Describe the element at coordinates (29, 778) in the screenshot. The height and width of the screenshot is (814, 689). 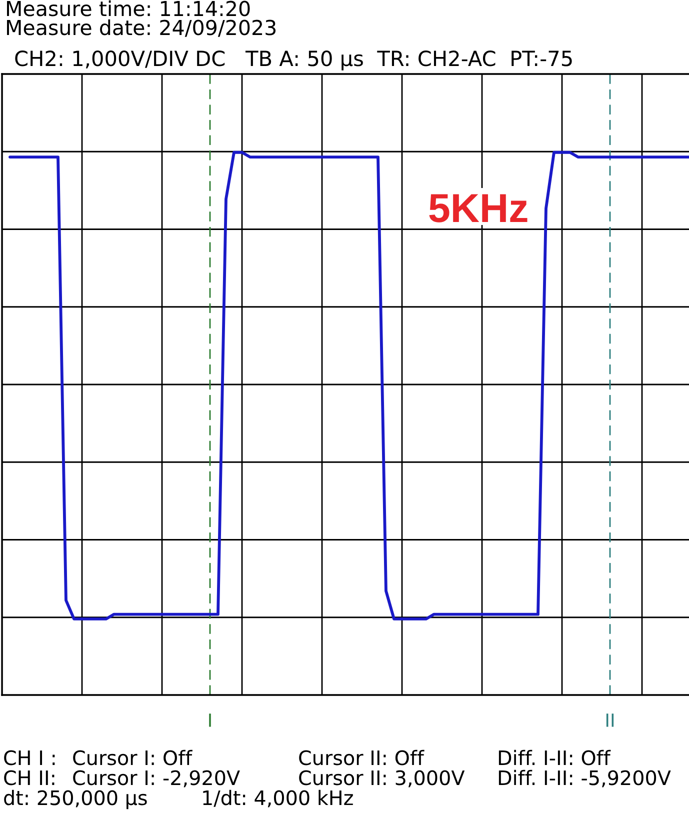
I see `text: CH II:` at that location.